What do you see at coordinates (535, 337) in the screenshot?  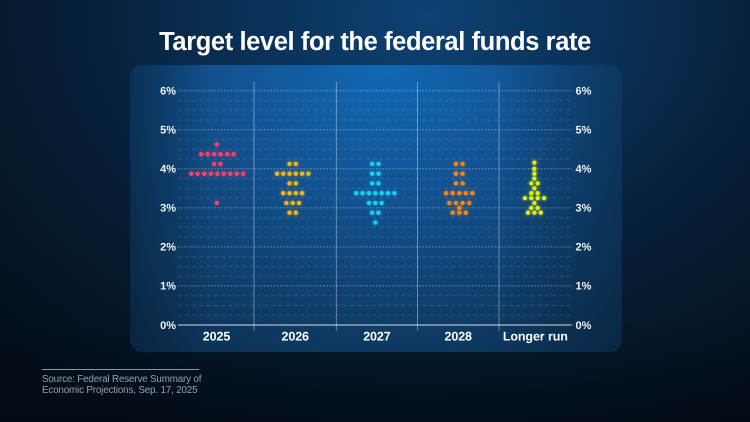 I see `svg-text: Longer run` at bounding box center [535, 337].